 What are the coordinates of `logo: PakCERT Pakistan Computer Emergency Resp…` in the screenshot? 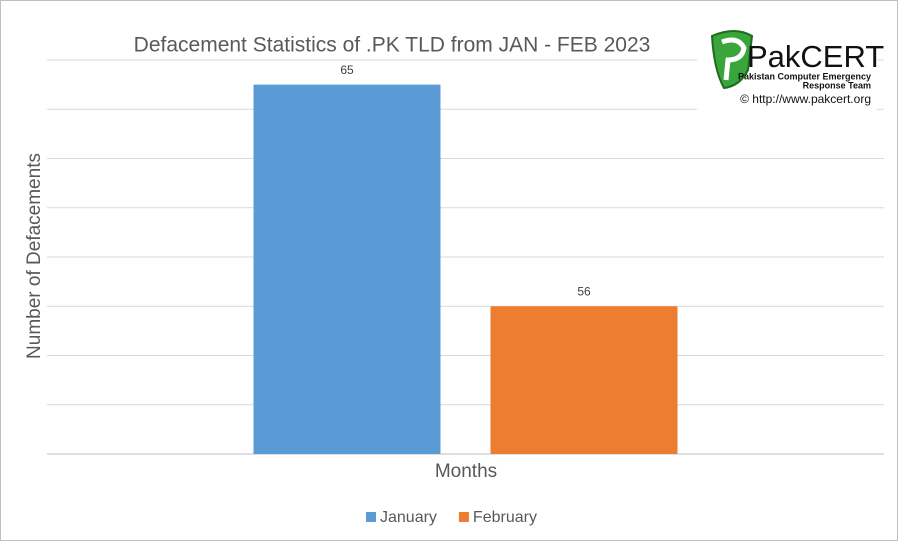 It's located at (790, 67).